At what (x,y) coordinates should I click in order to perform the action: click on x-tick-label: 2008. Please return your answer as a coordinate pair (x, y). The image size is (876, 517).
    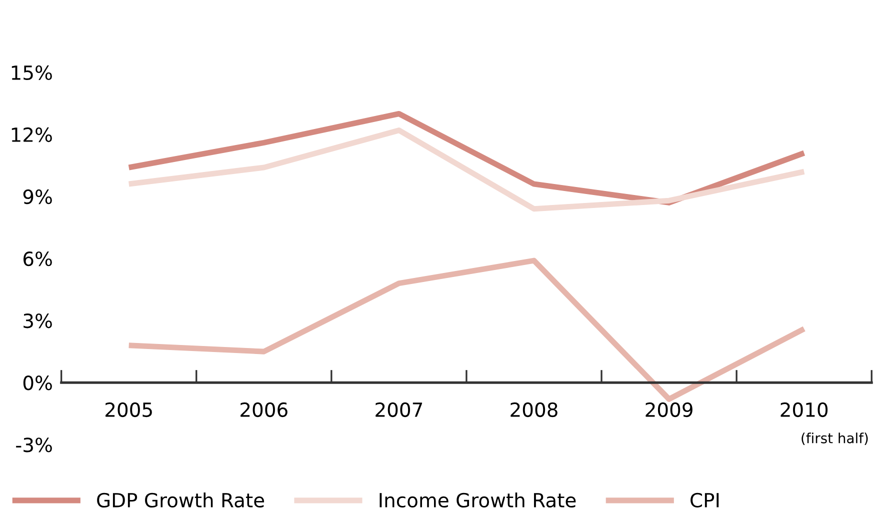
    Looking at the image, I should click on (534, 410).